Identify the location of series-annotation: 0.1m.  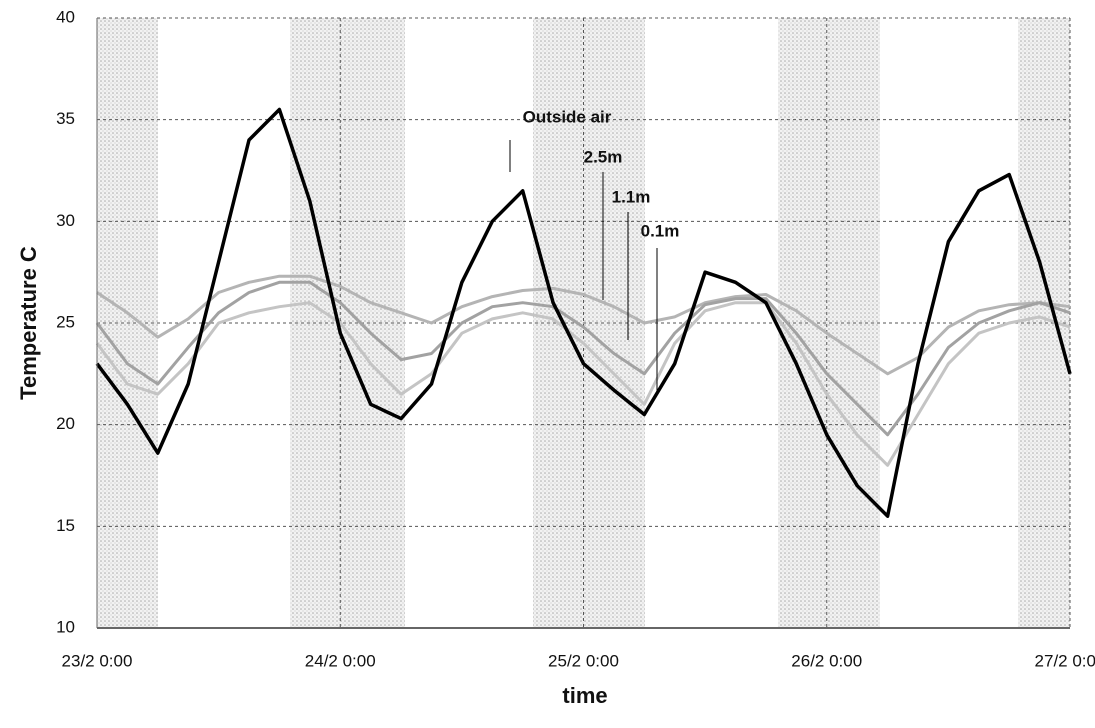
(660, 230).